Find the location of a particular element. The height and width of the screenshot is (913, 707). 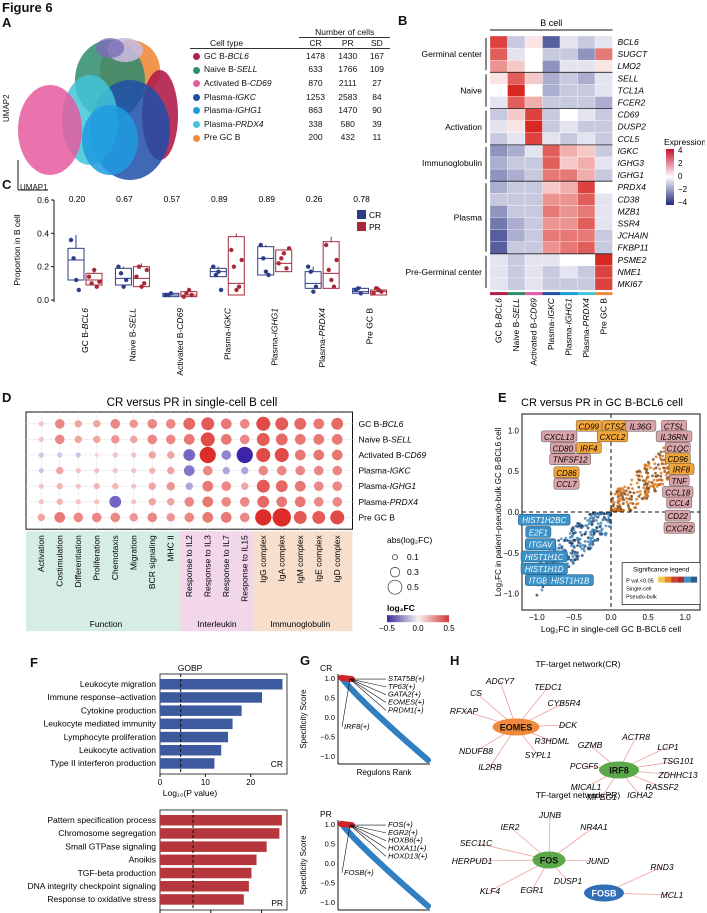

panel-h-label: H is located at coordinates (455, 660).